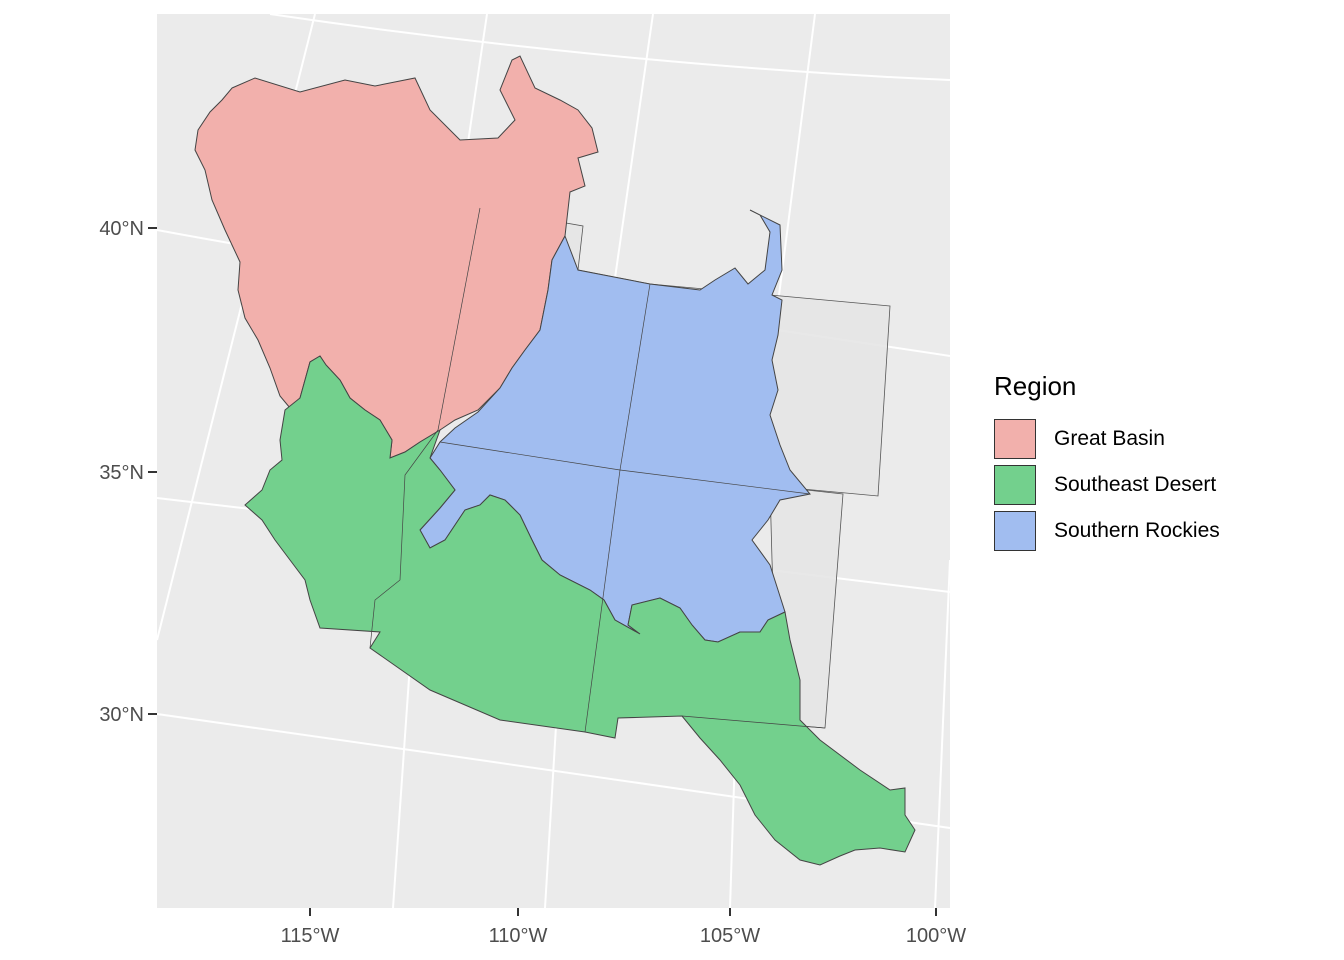  Describe the element at coordinates (1137, 530) in the screenshot. I see `legend-label: Southern Rockies` at that location.